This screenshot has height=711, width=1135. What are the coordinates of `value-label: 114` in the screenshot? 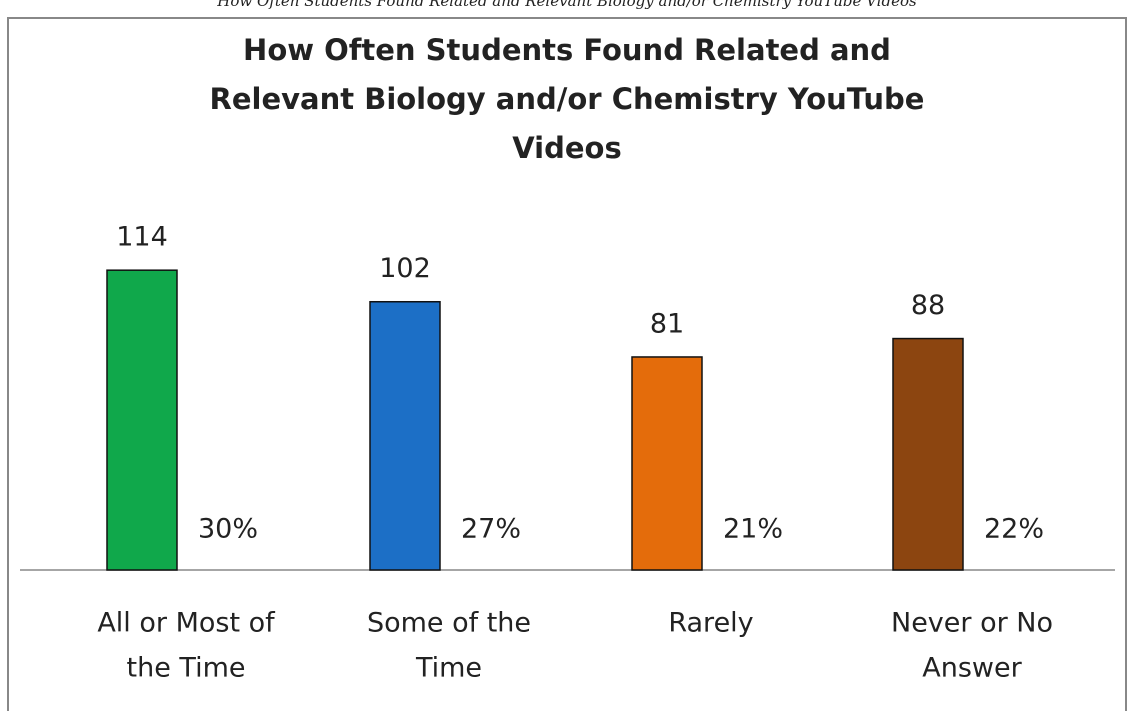 It's located at (142, 237).